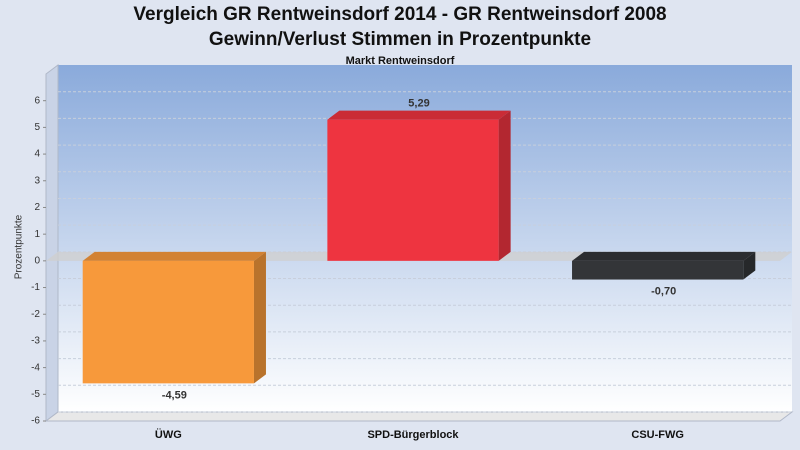  Describe the element at coordinates (37, 260) in the screenshot. I see `y-tick-label: 0` at that location.